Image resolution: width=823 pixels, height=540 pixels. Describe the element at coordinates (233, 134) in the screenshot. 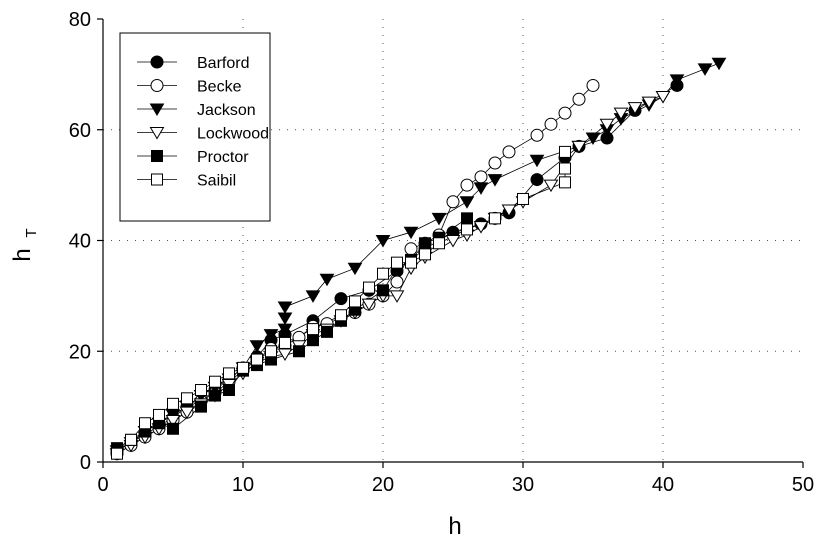

I see `legend-label-lockwood: Lockwood` at that location.